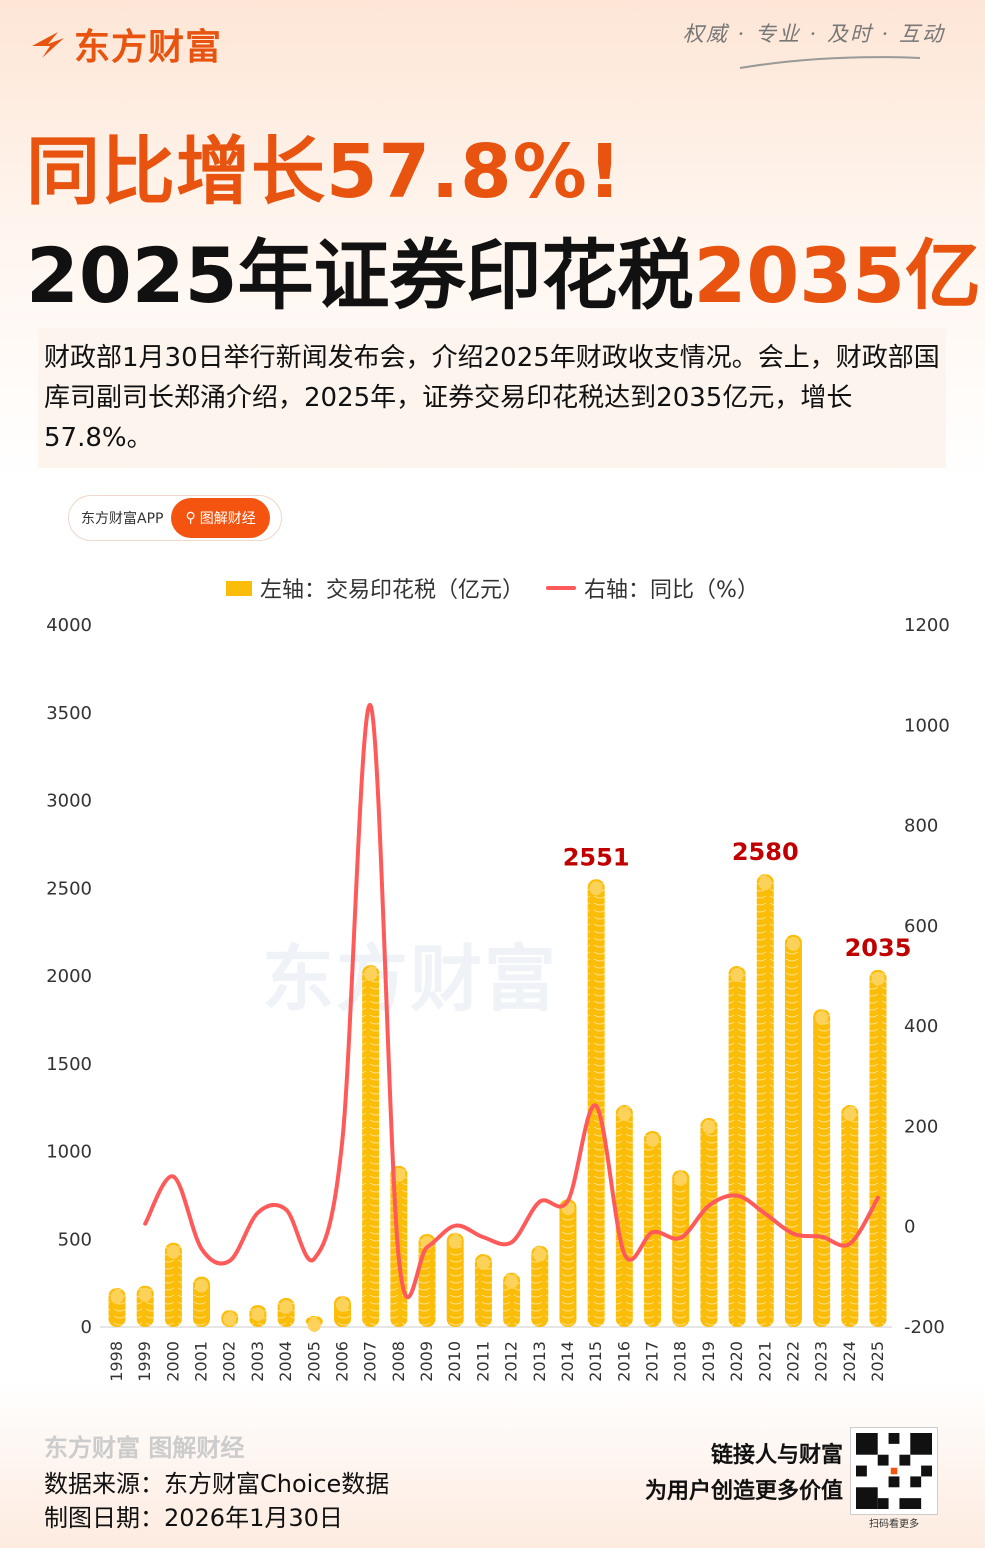 This screenshot has height=1548, width=985. Describe the element at coordinates (69, 801) in the screenshot. I see `left-axis-tick: 3000` at that location.